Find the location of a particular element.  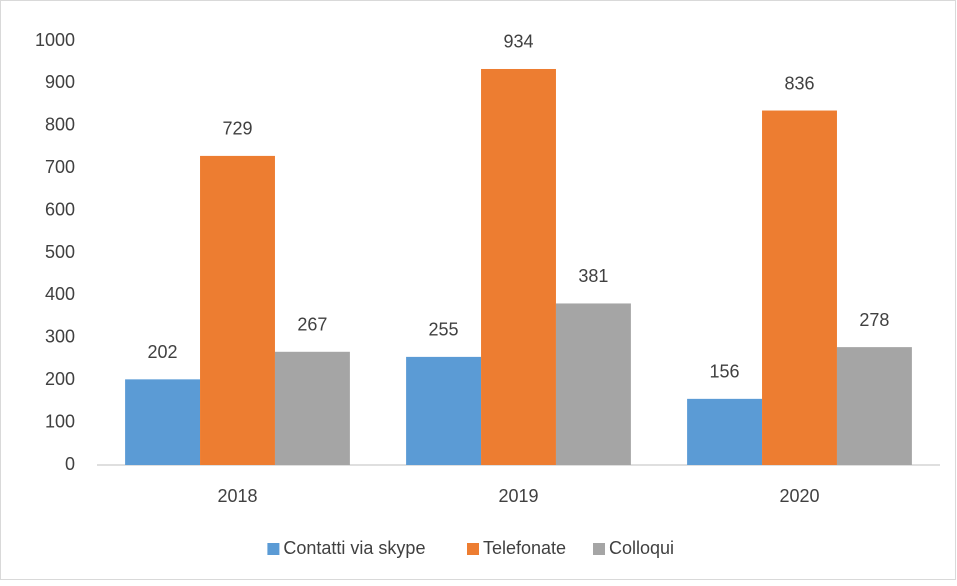

data-label: 278 is located at coordinates (874, 320).